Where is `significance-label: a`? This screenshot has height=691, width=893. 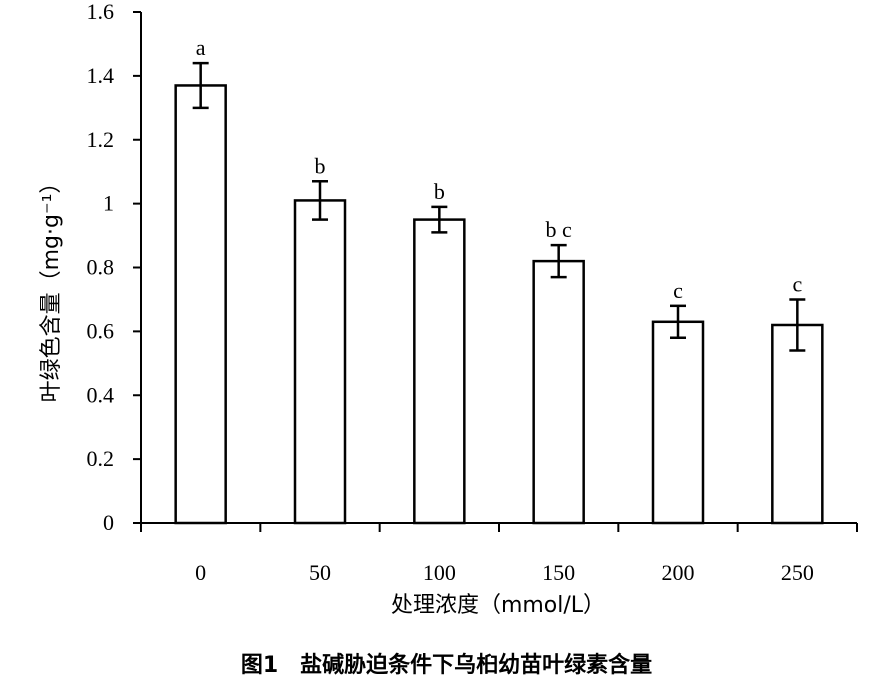 significance-label: a is located at coordinates (201, 47).